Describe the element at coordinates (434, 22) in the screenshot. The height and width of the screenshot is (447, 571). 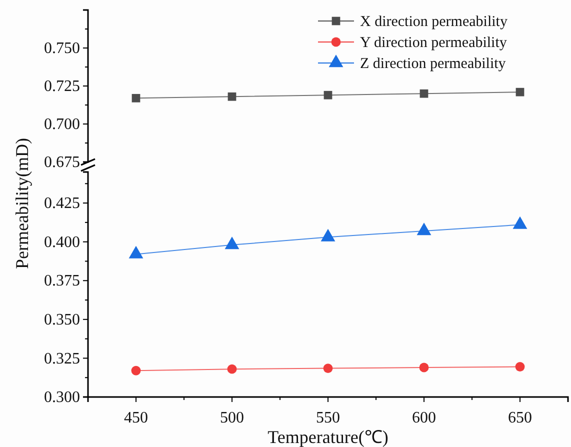
I see `legend-label: X direction permeability` at that location.